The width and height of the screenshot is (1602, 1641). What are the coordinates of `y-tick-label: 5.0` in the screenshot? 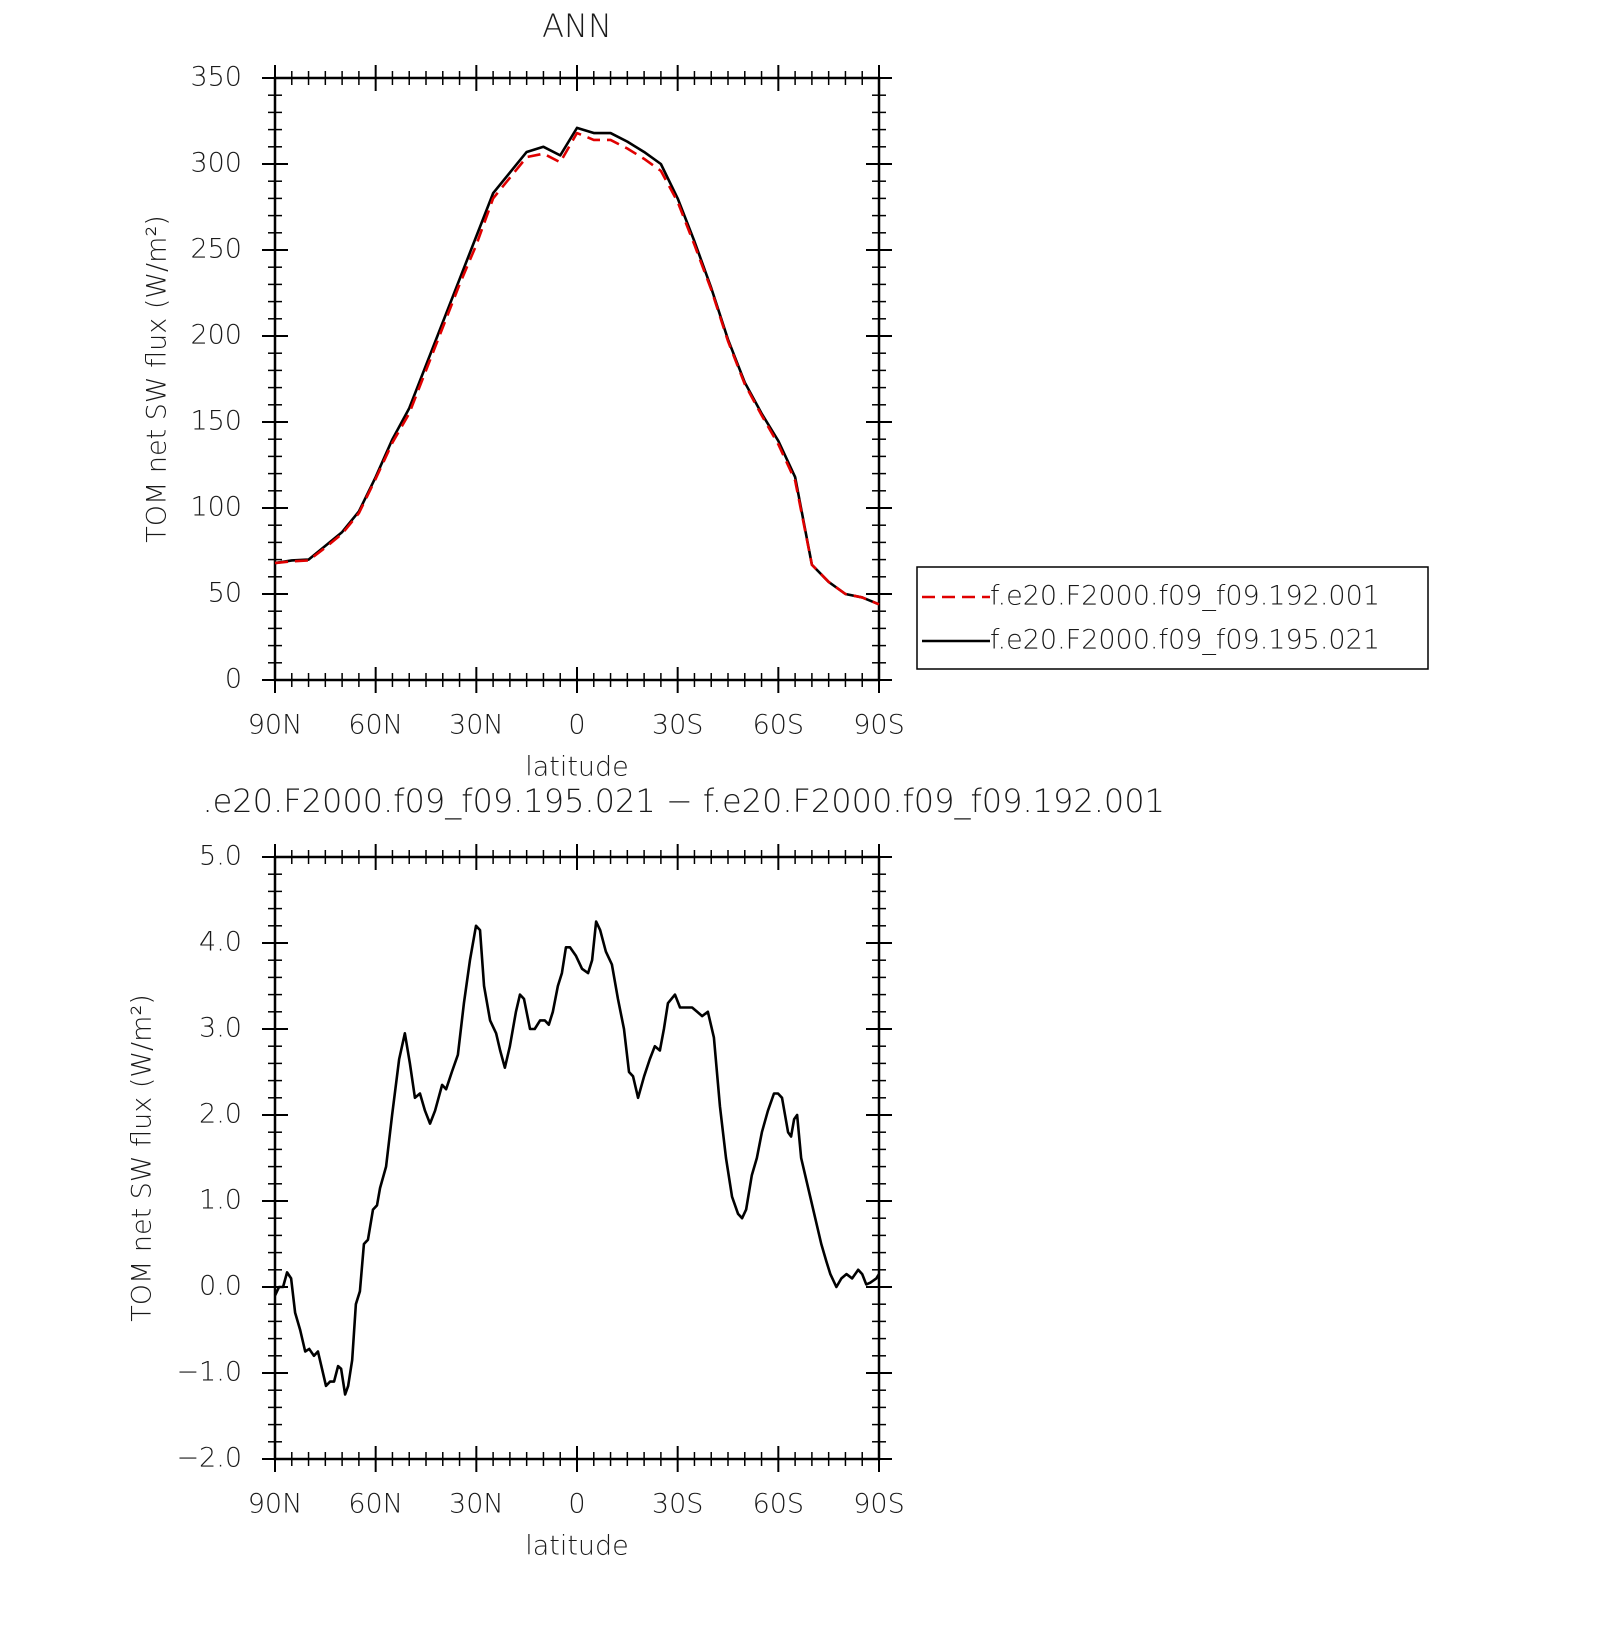 It's located at (220, 856).